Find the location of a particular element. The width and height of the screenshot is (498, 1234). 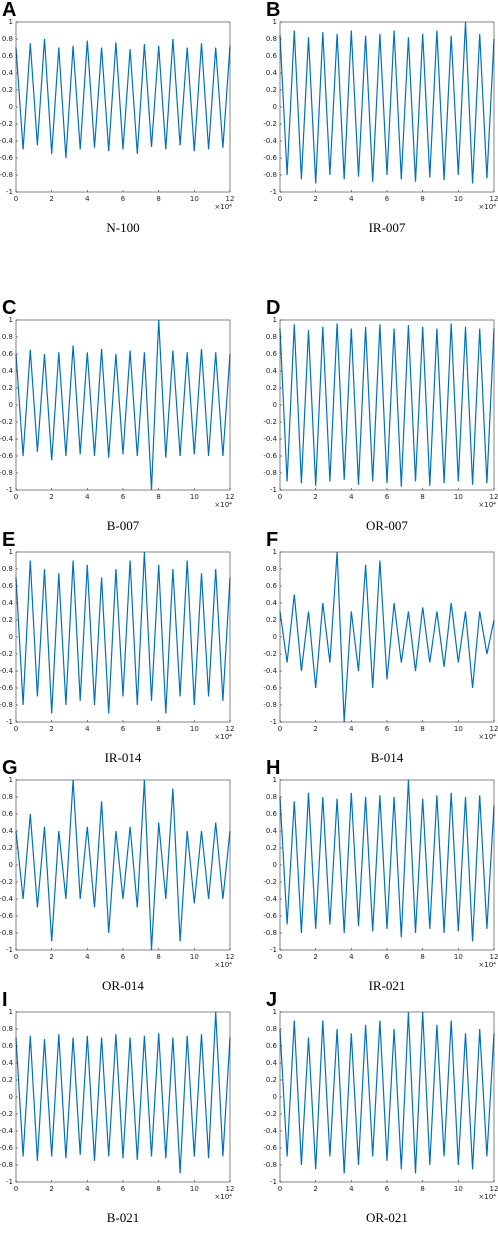

panel-letter: A is located at coordinates (9, 10).